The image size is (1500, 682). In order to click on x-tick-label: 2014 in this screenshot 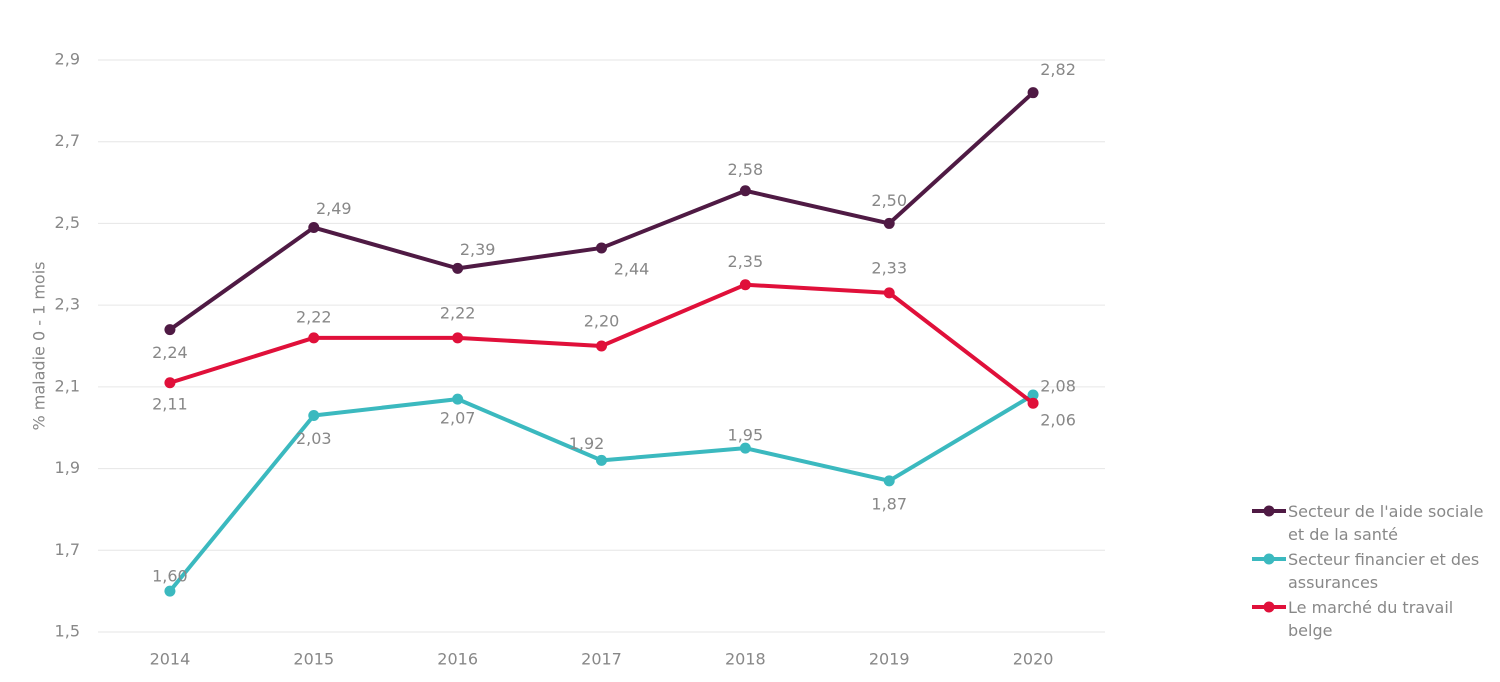, I will do `click(170, 659)`.